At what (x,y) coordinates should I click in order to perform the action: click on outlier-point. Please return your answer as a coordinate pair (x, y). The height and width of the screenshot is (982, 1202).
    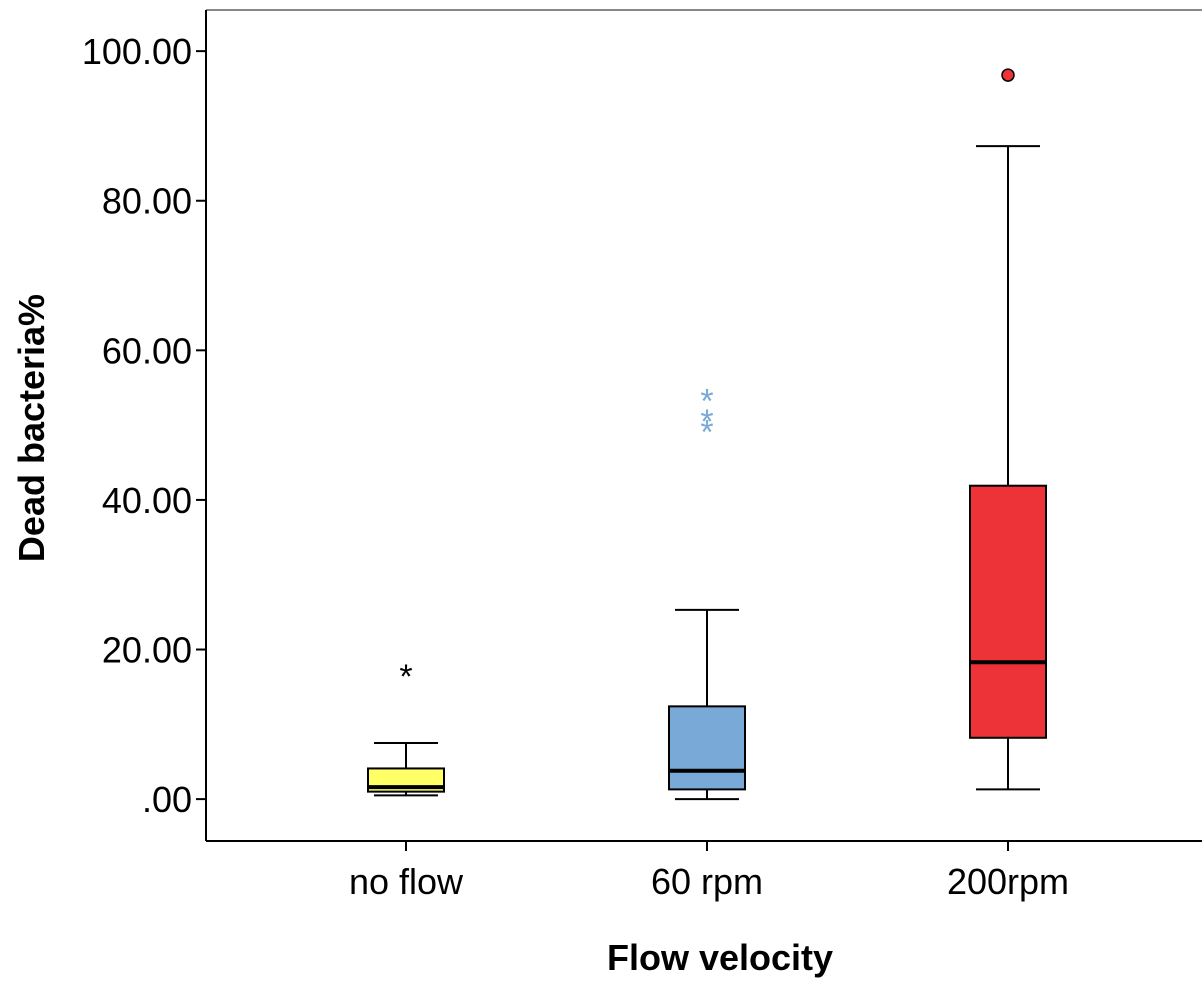
    Looking at the image, I should click on (1008, 75).